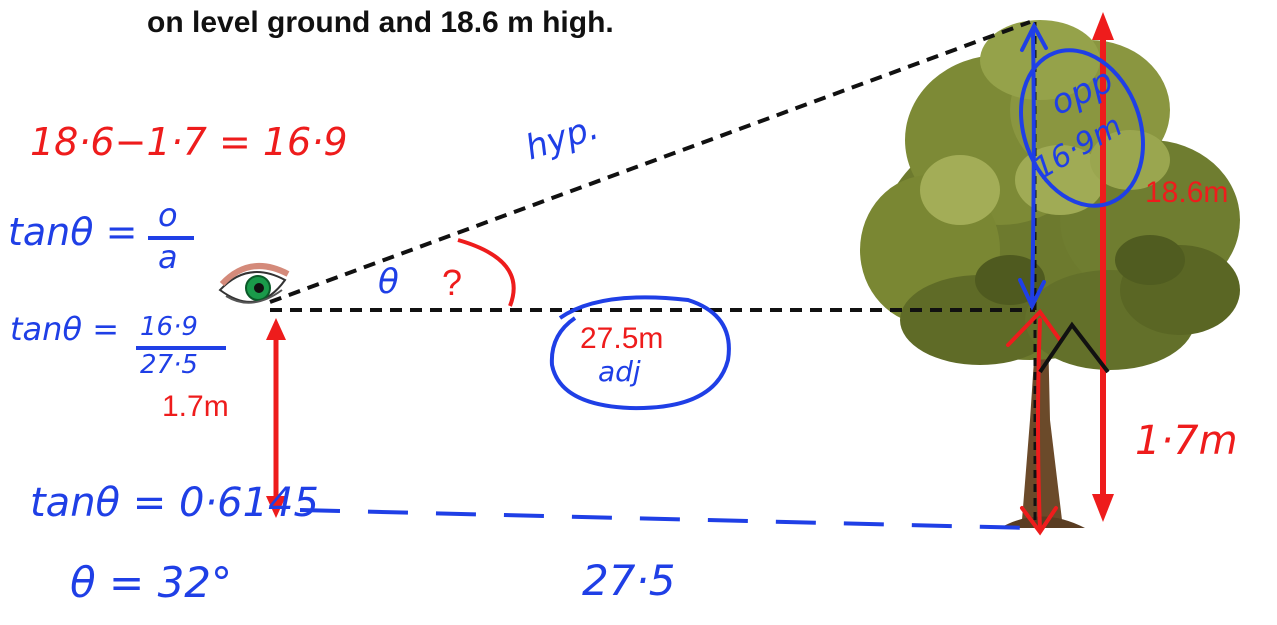 The width and height of the screenshot is (1277, 625). Describe the element at coordinates (1082, 128) in the screenshot. I see `opp-circle` at that location.